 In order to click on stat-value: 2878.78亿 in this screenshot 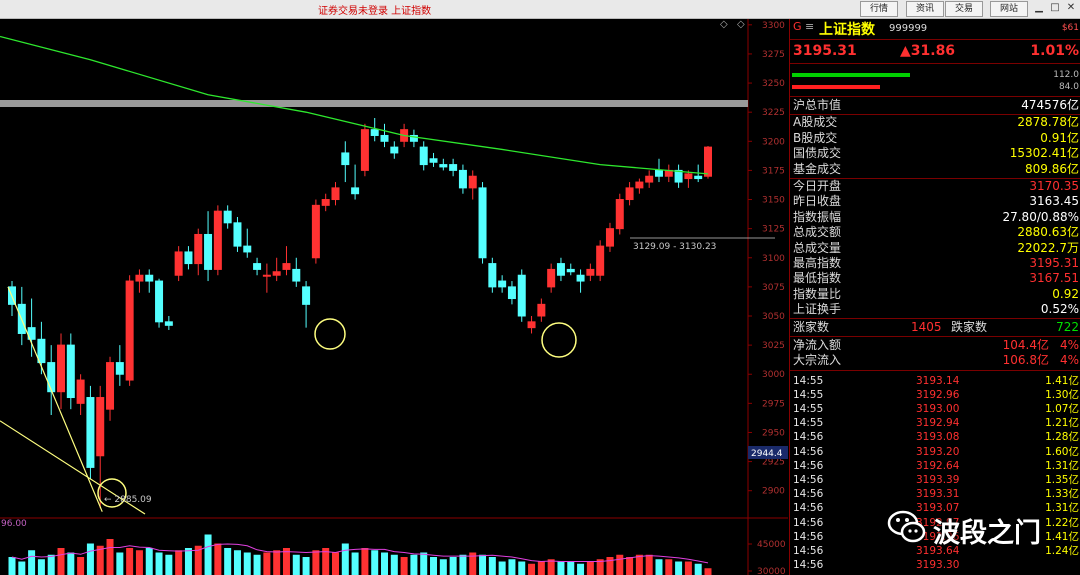, I will do `click(1048, 122)`.